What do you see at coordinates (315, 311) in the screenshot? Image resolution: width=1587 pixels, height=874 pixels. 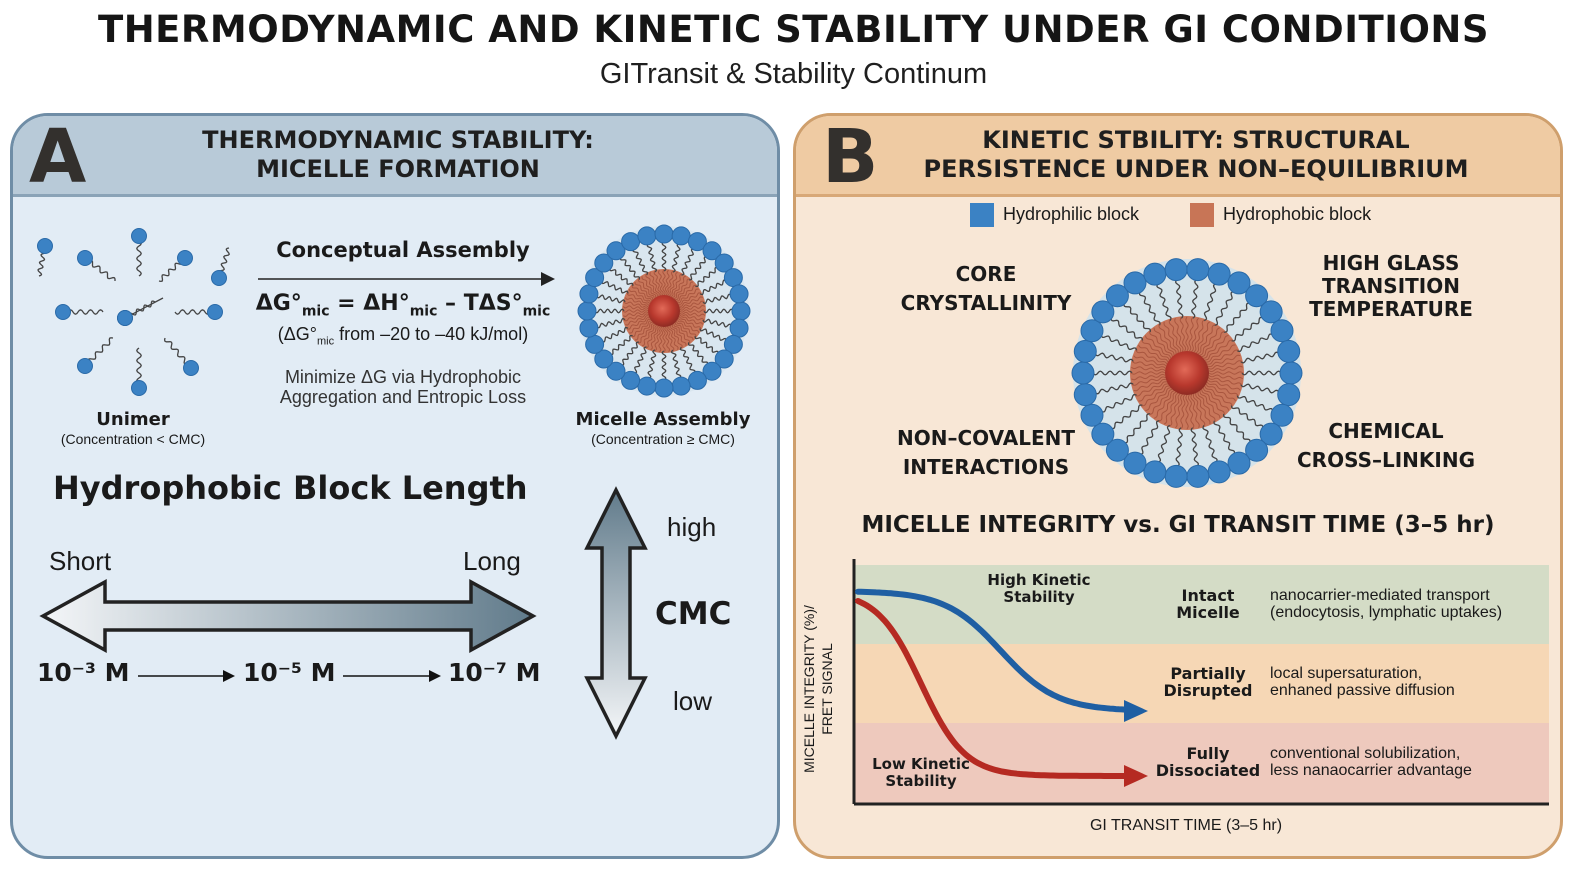 I see `eq-sub1: mic` at bounding box center [315, 311].